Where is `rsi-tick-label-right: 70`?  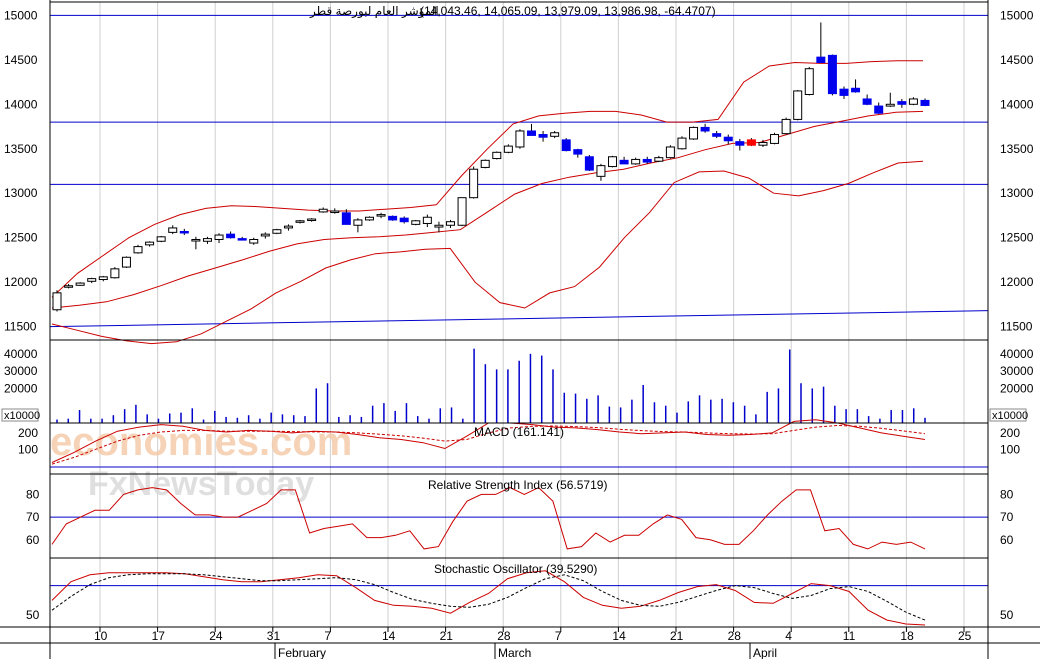 rsi-tick-label-right: 70 is located at coordinates (1007, 517).